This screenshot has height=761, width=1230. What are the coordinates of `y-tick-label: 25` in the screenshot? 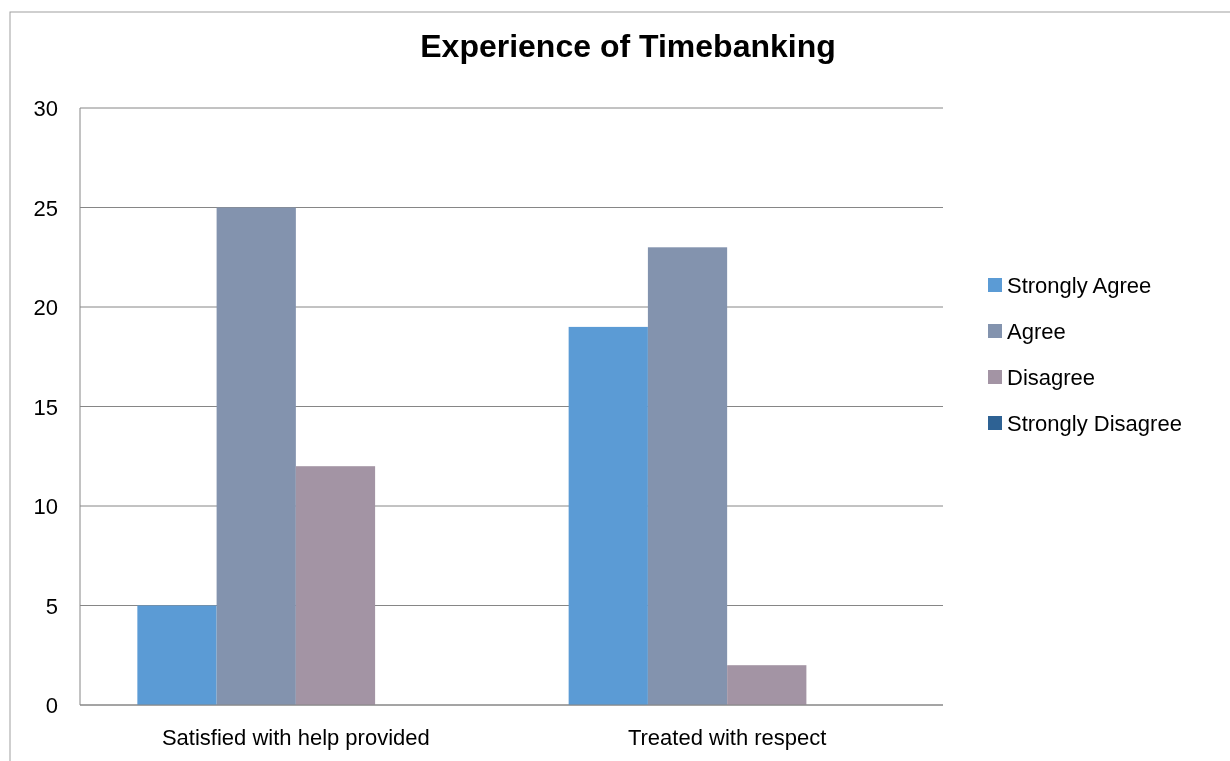 It's located at (45, 208).